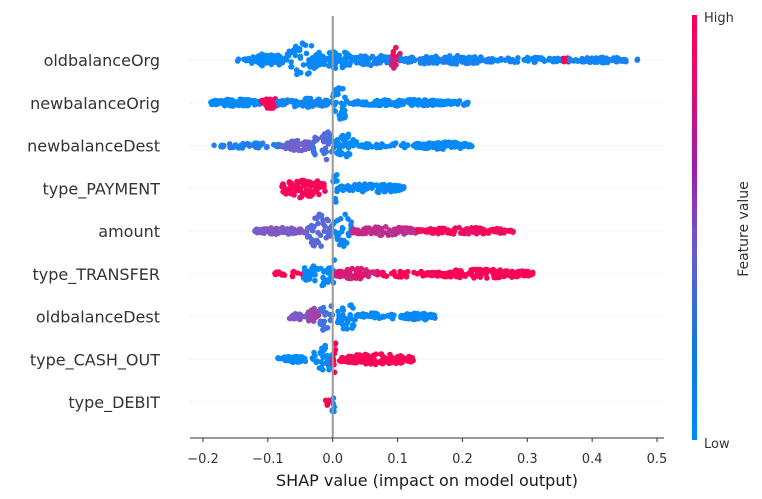  I want to click on x-tick-label: 0.1, so click(397, 459).